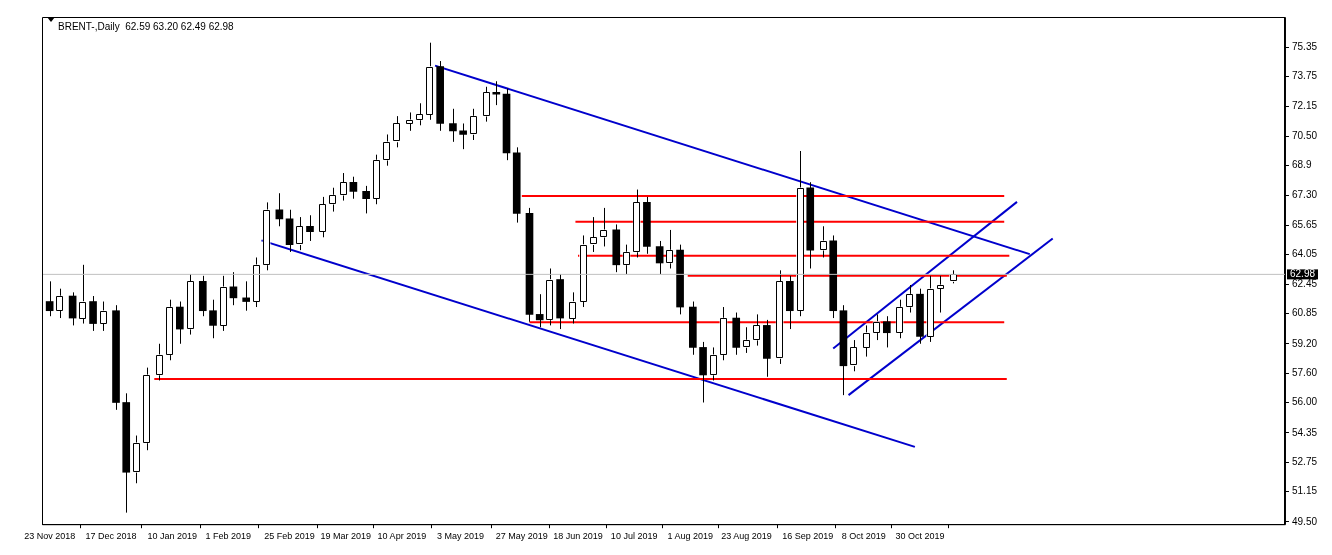 This screenshot has width=1332, height=555. What do you see at coordinates (1304, 105) in the screenshot?
I see `y-tick-label: 72.15` at bounding box center [1304, 105].